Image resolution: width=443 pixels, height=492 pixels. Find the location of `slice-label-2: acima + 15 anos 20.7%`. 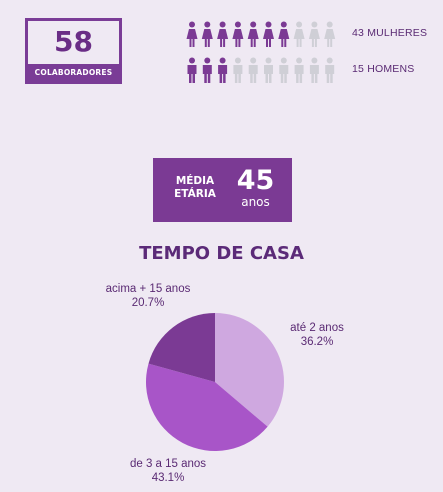

slice-label-2: acima + 15 anos 20.7% is located at coordinates (148, 296).